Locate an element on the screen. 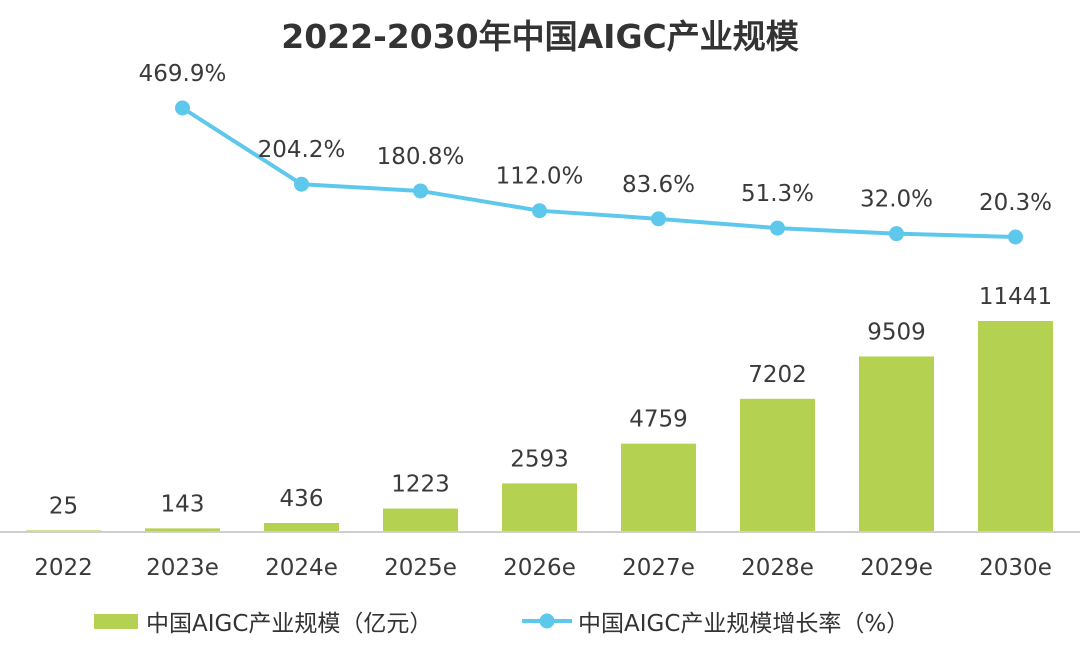 Image resolution: width=1080 pixels, height=661 pixels. x-tick-label-2028e: 2028e is located at coordinates (777, 568).